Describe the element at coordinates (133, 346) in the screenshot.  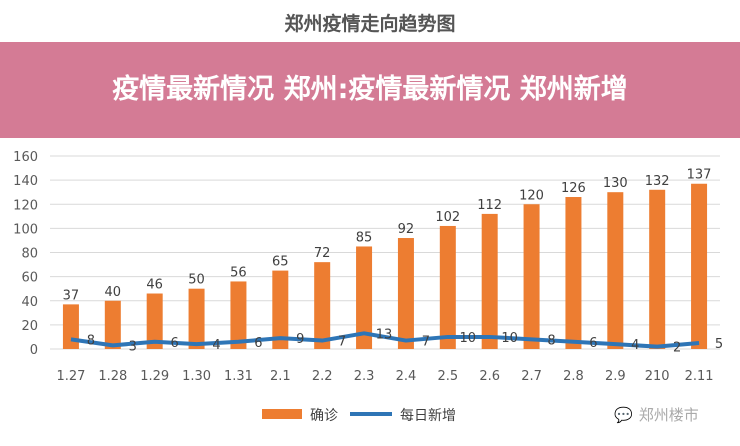
I see `line-data-label: 3` at that location.